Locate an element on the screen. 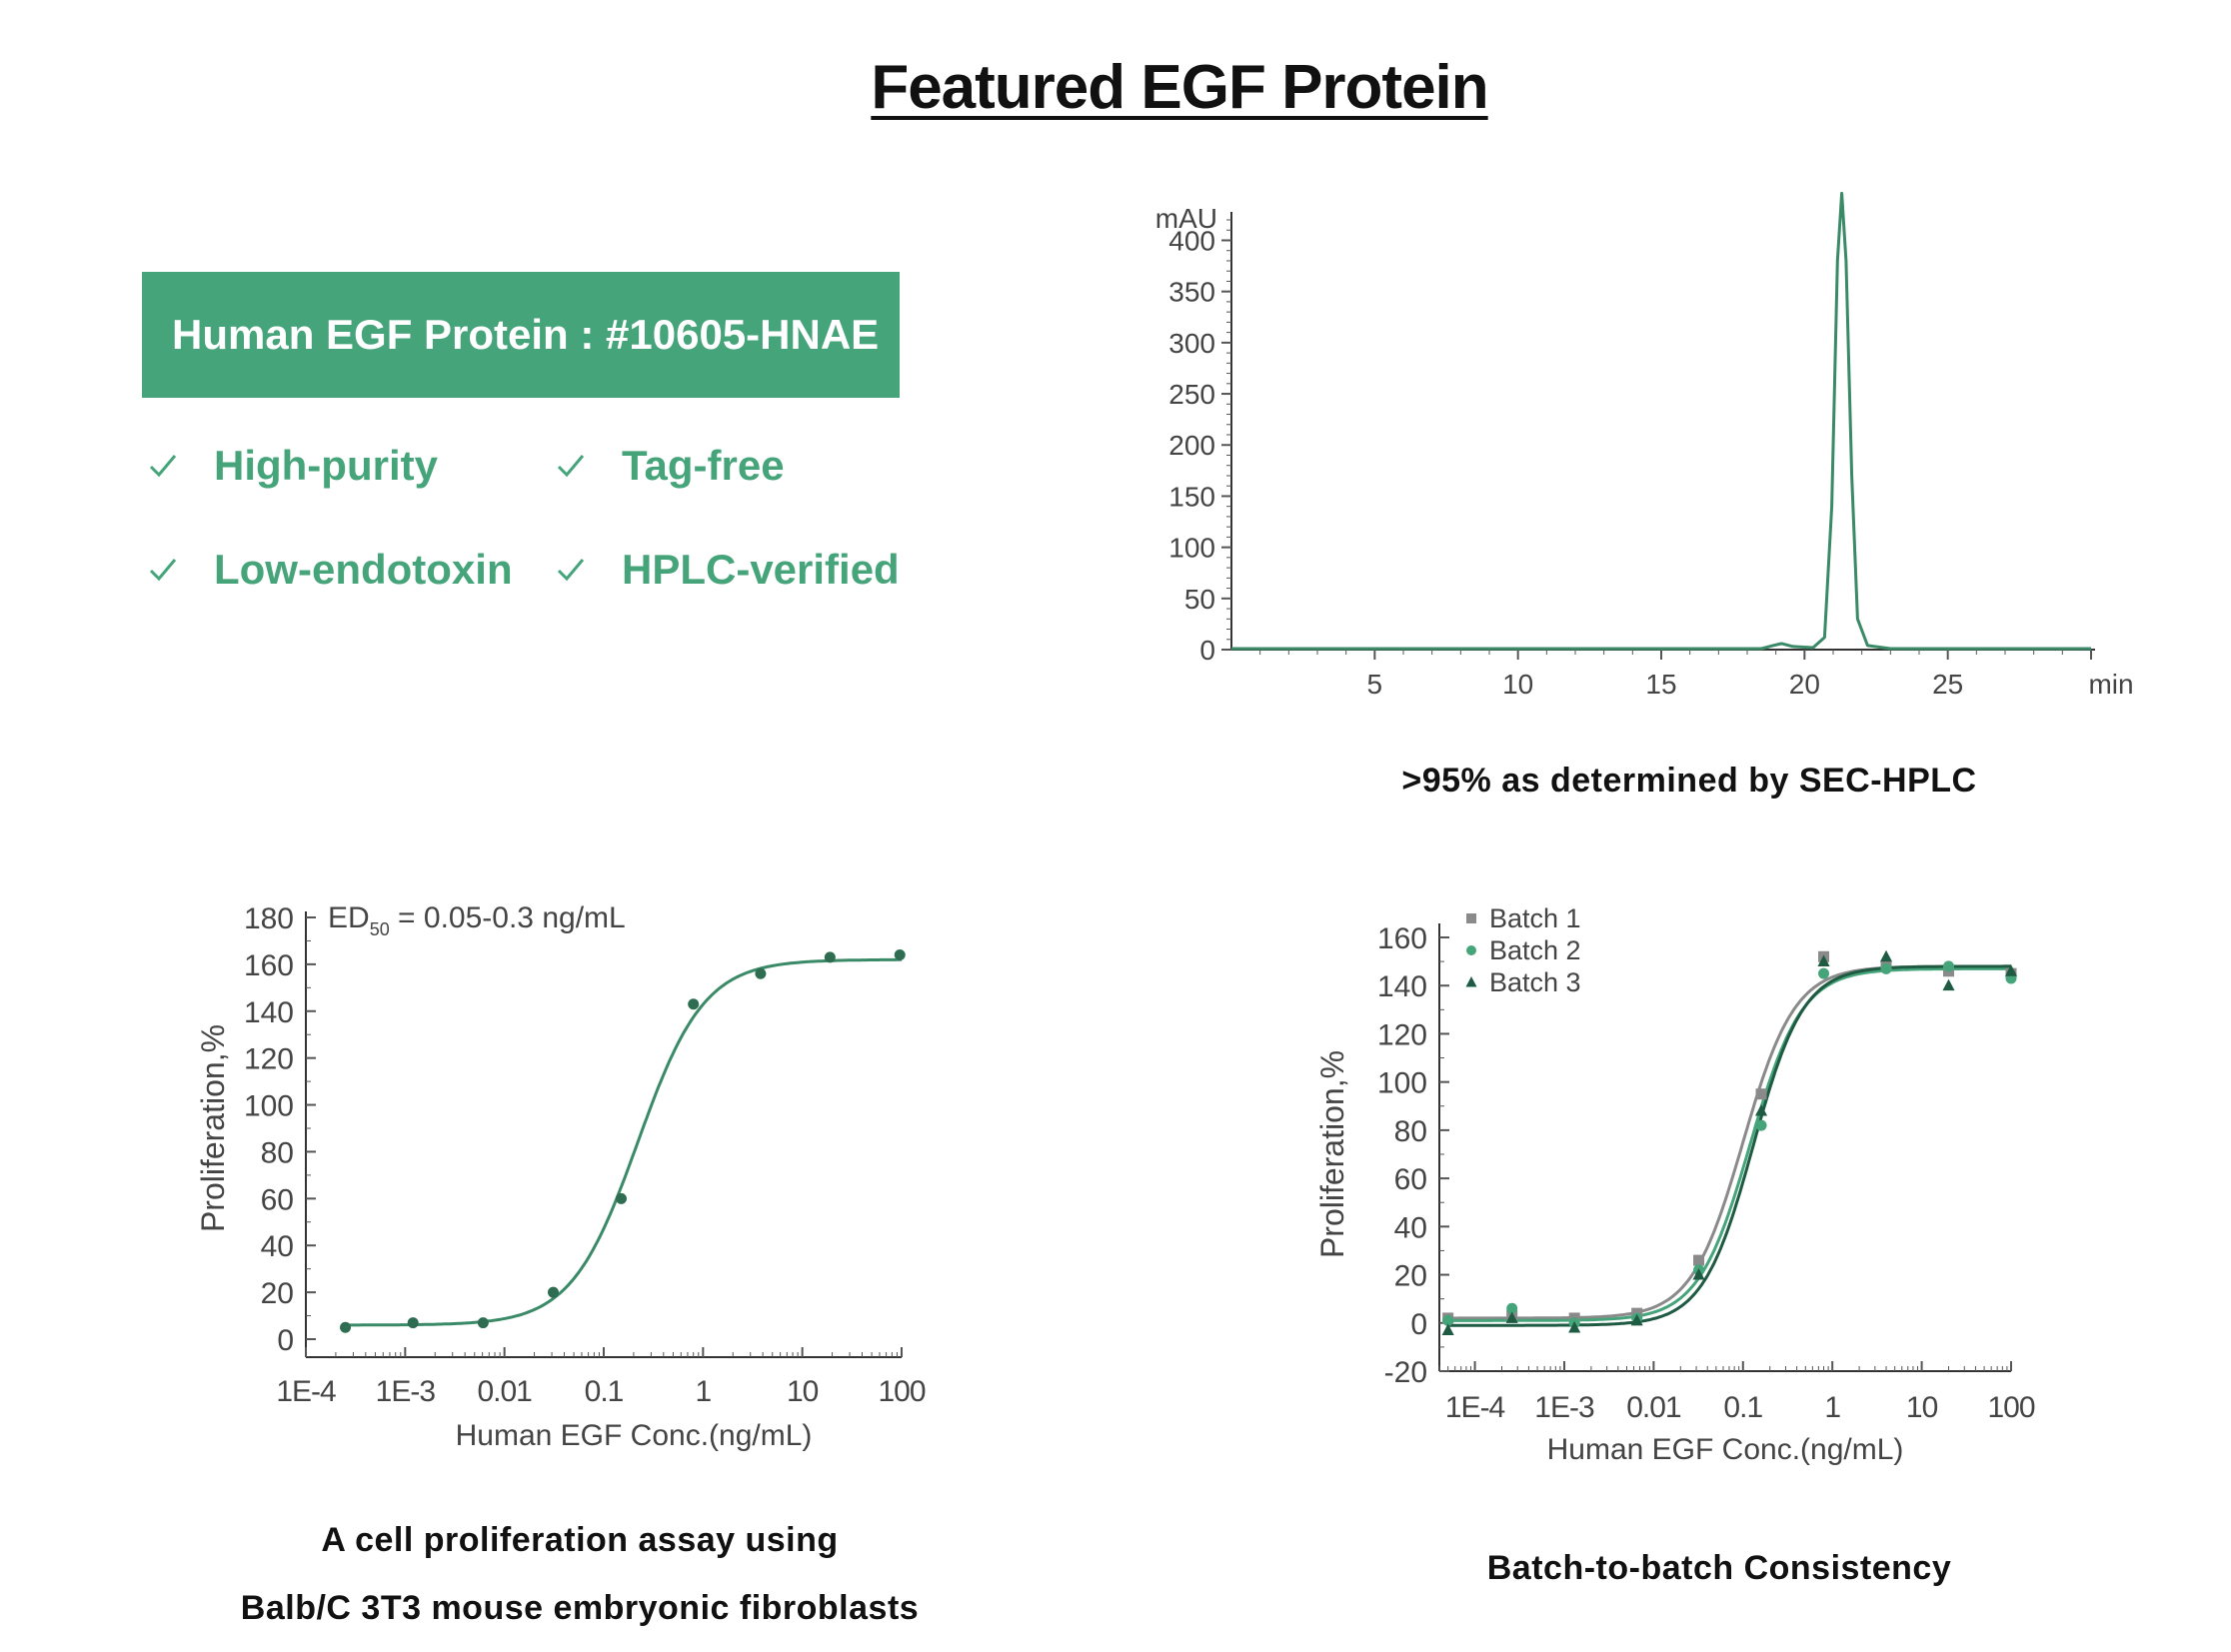 The width and height of the screenshot is (2231, 1652). ed50-annotation: ED50 = 0.05-0.3 ng/mL is located at coordinates (477, 920).